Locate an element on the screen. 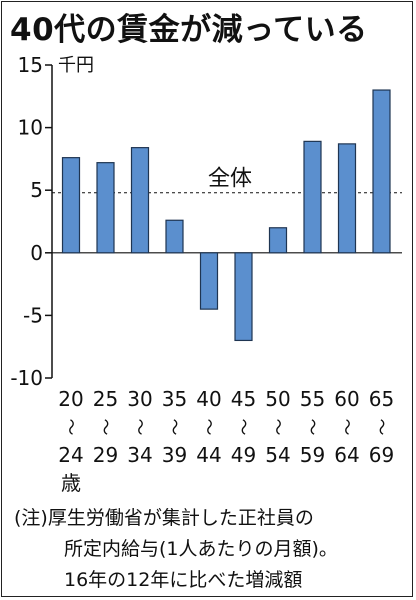  category-label-to: 69 is located at coordinates (381, 455).